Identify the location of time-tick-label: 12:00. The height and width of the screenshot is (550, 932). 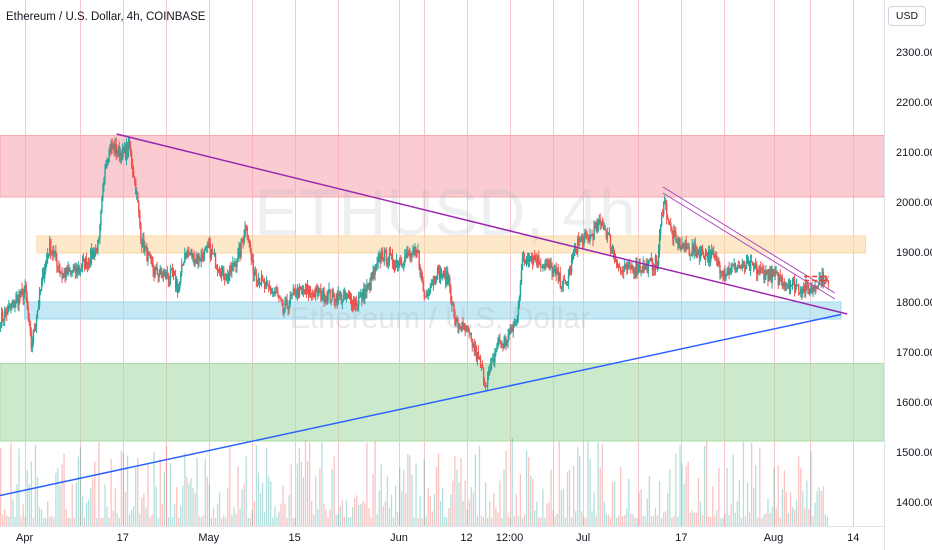
(510, 538).